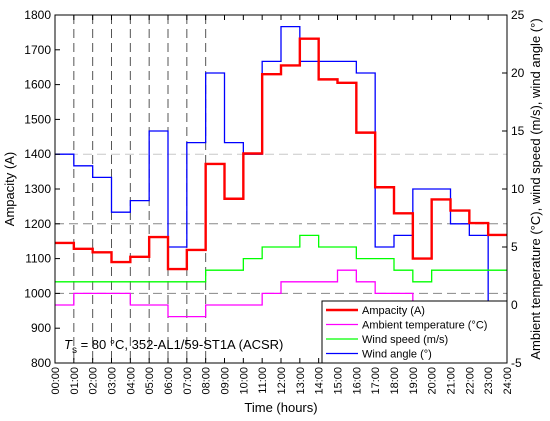 Image resolution: width=550 pixels, height=421 pixels. Describe the element at coordinates (150, 381) in the screenshot. I see `x-tick-label: 05:00` at that location.